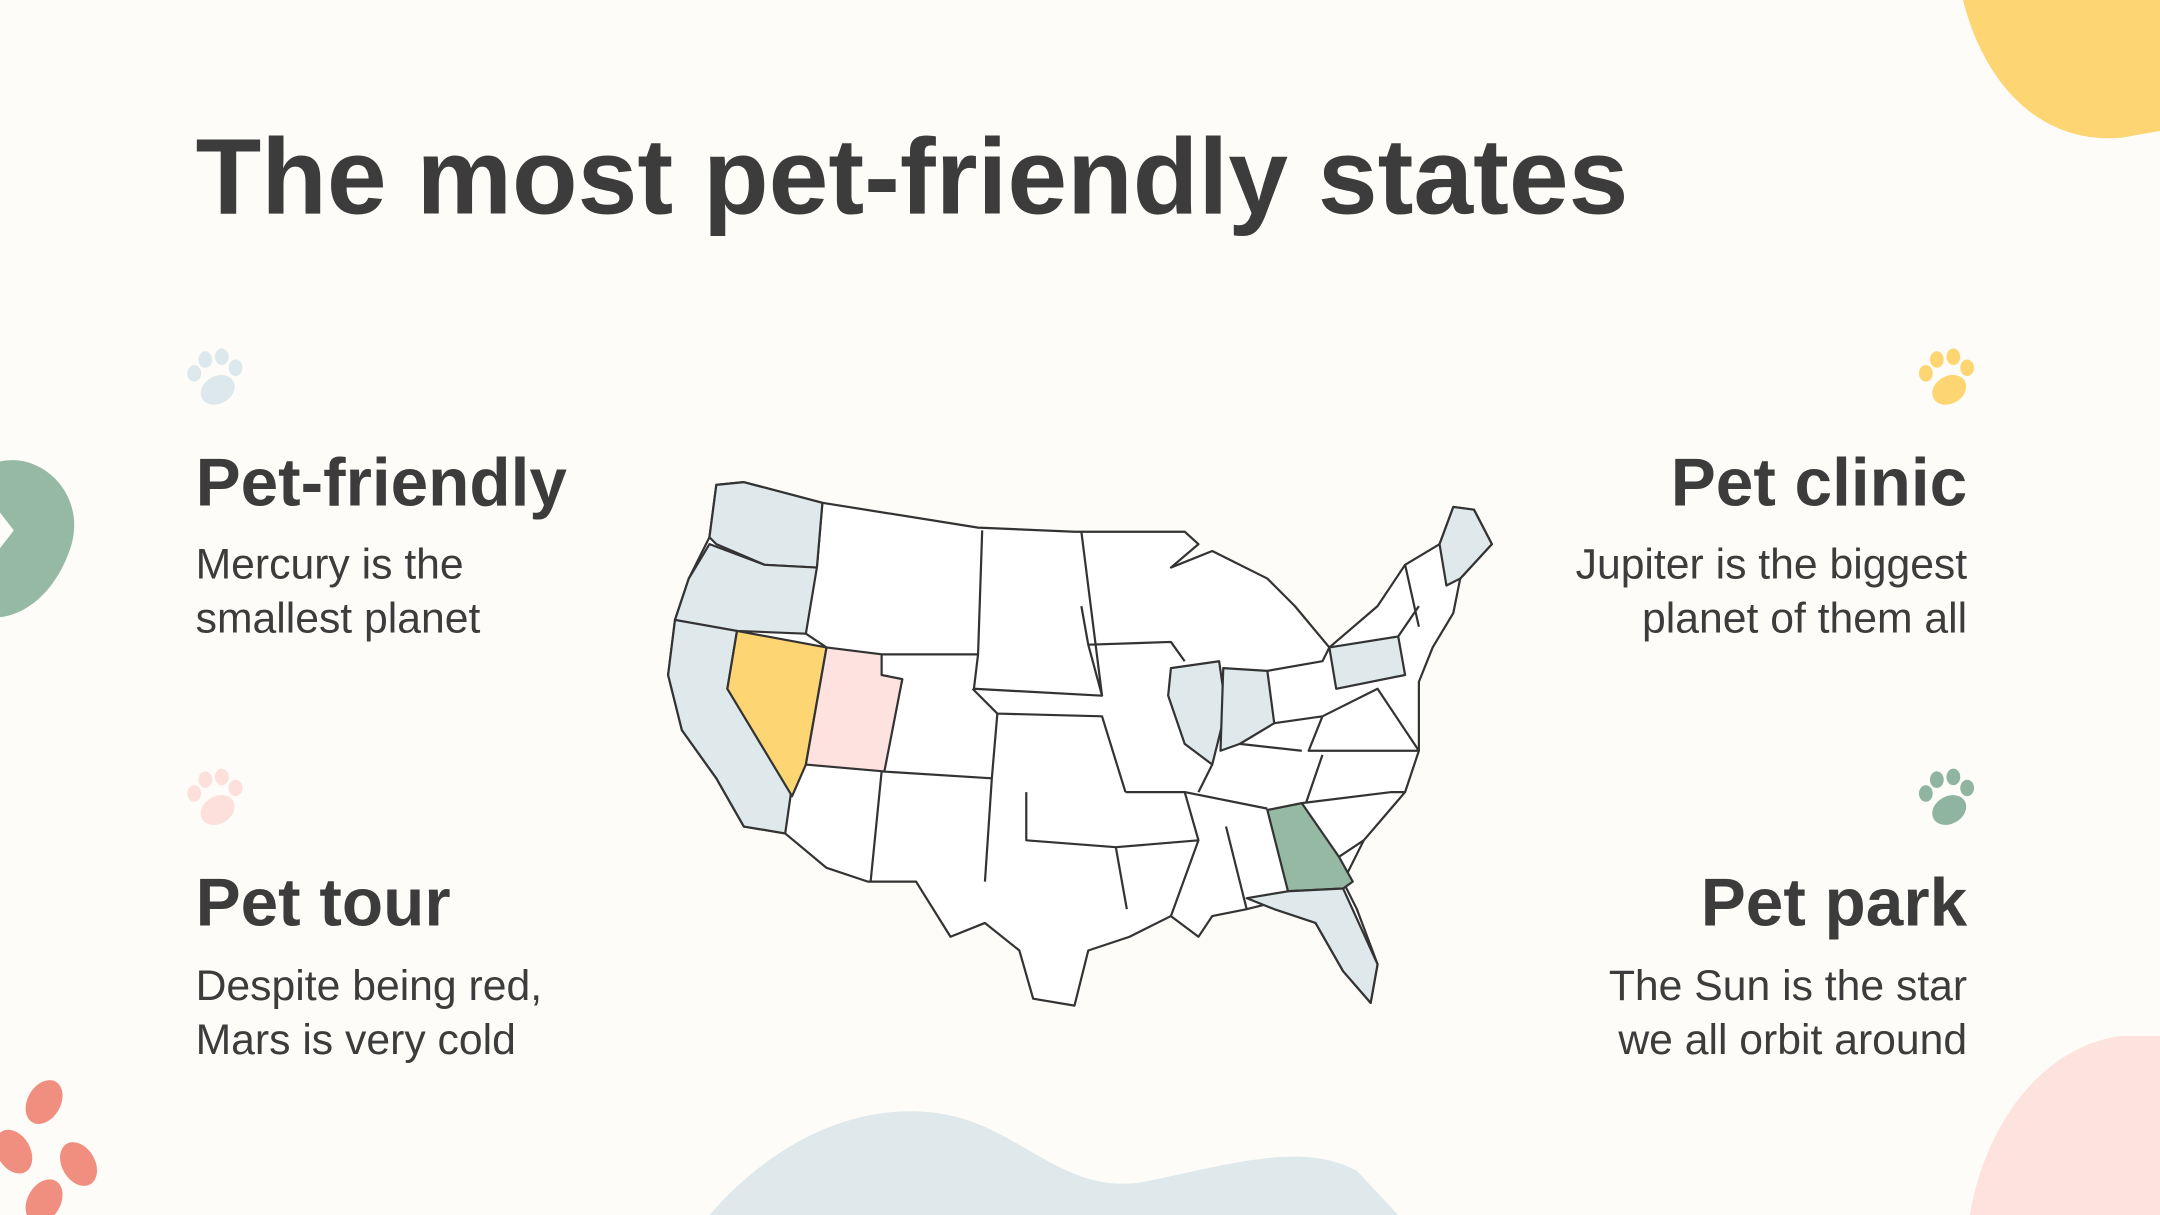  What do you see at coordinates (1804, 618) in the screenshot?
I see `section-text: planet of them all` at bounding box center [1804, 618].